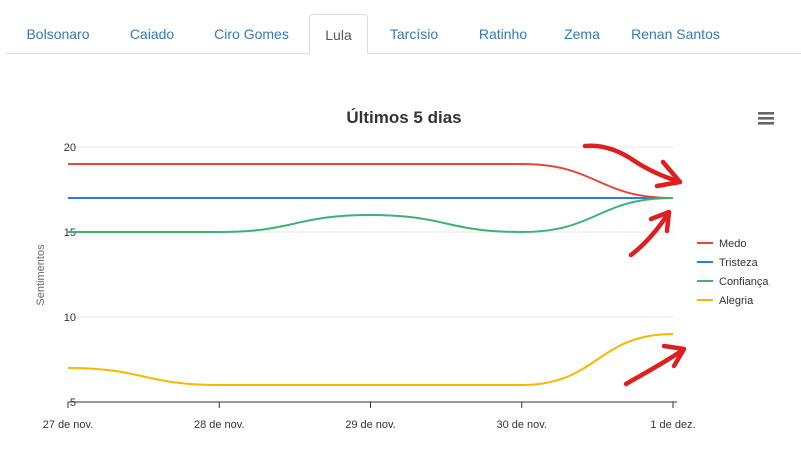 The image size is (801, 449). What do you see at coordinates (736, 301) in the screenshot?
I see `legend-label: Alegria` at bounding box center [736, 301].